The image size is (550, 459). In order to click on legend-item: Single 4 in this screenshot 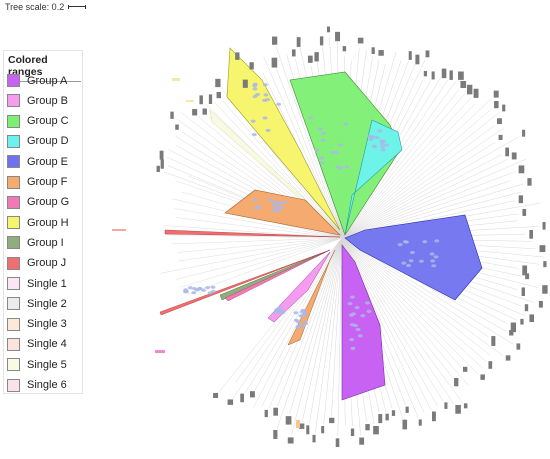, I will do `click(37, 344)`.